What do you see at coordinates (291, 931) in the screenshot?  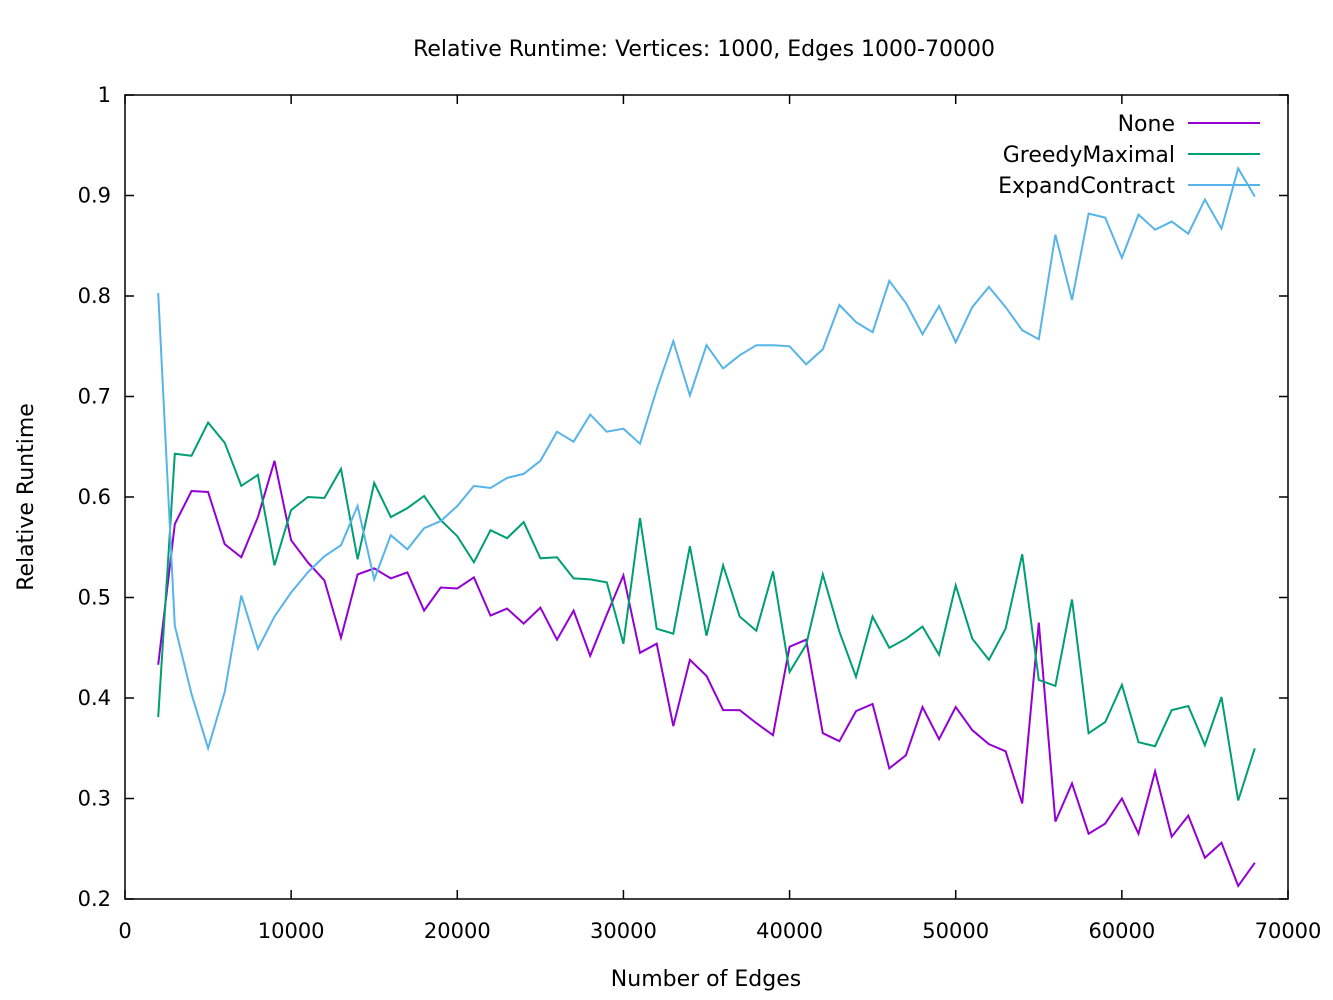 I see `x-tick-label: 10000` at bounding box center [291, 931].